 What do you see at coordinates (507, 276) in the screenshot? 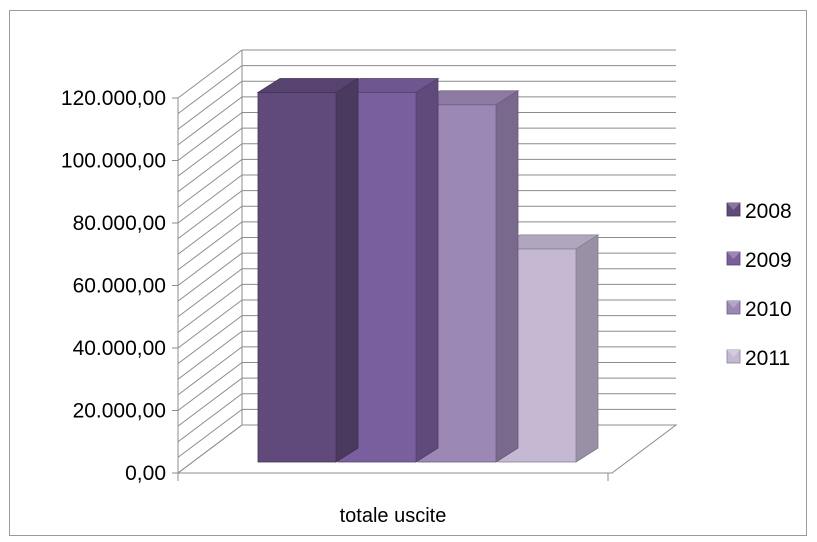
I see `bar-side-2010` at bounding box center [507, 276].